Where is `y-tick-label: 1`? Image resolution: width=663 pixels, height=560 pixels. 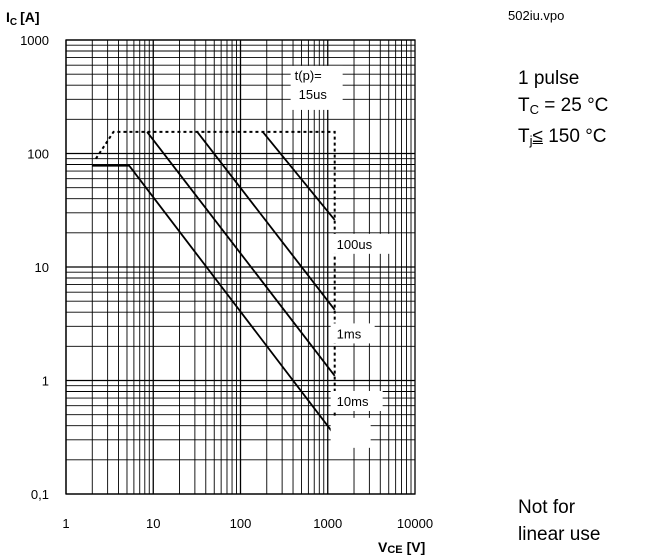 y-tick-label: 1 is located at coordinates (45, 381).